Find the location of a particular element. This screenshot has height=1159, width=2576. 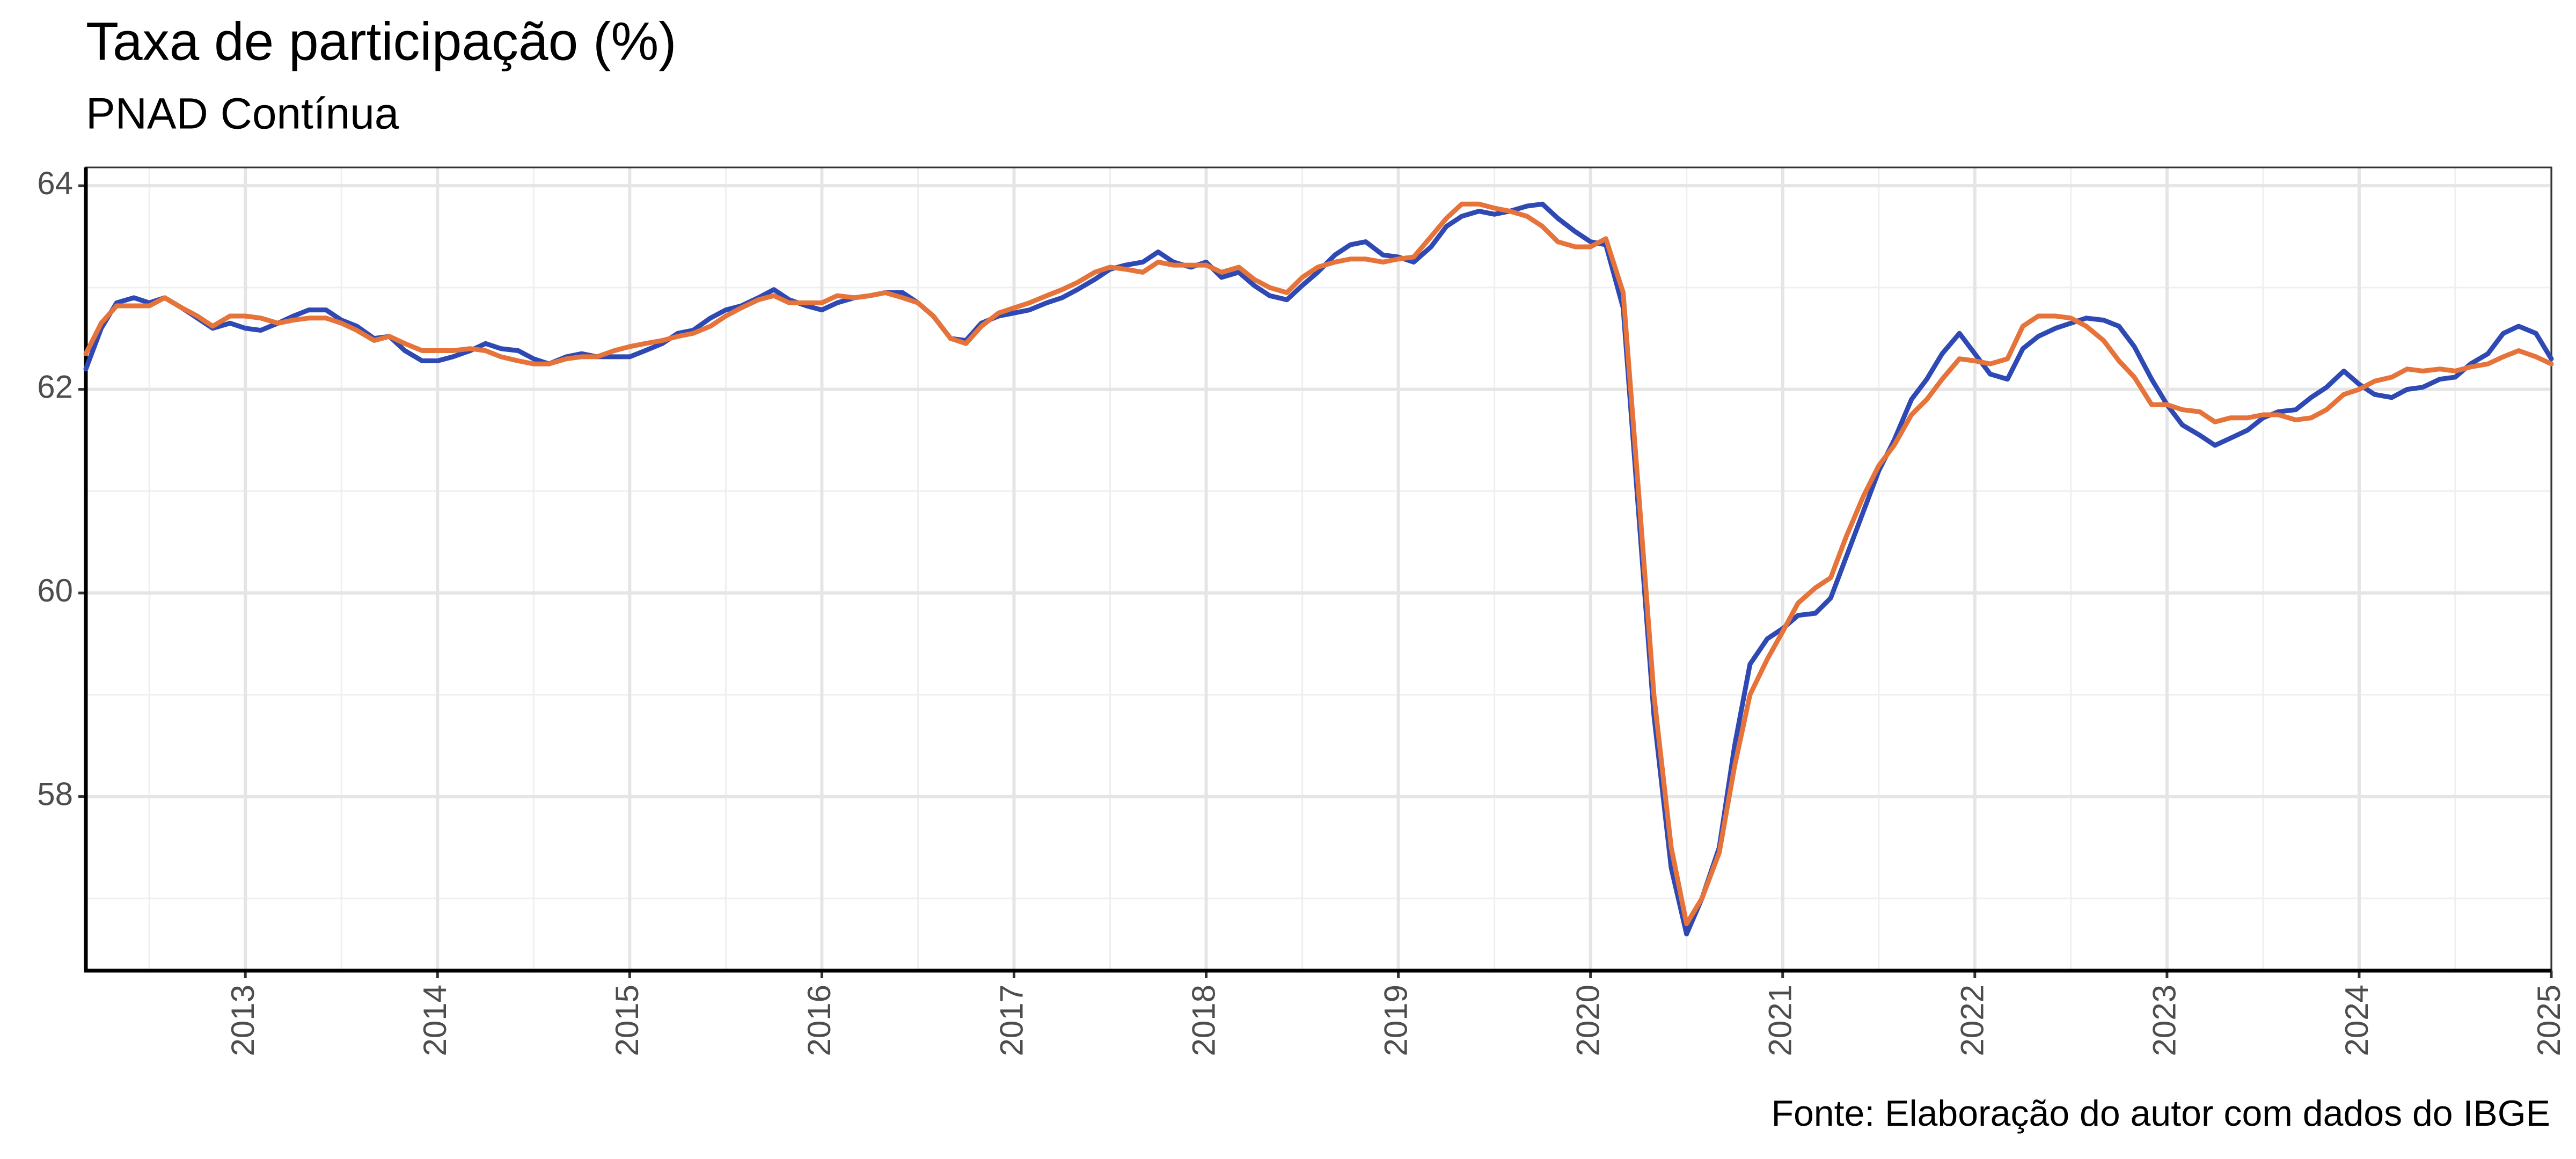

y-tick-label: 64 is located at coordinates (55, 183).